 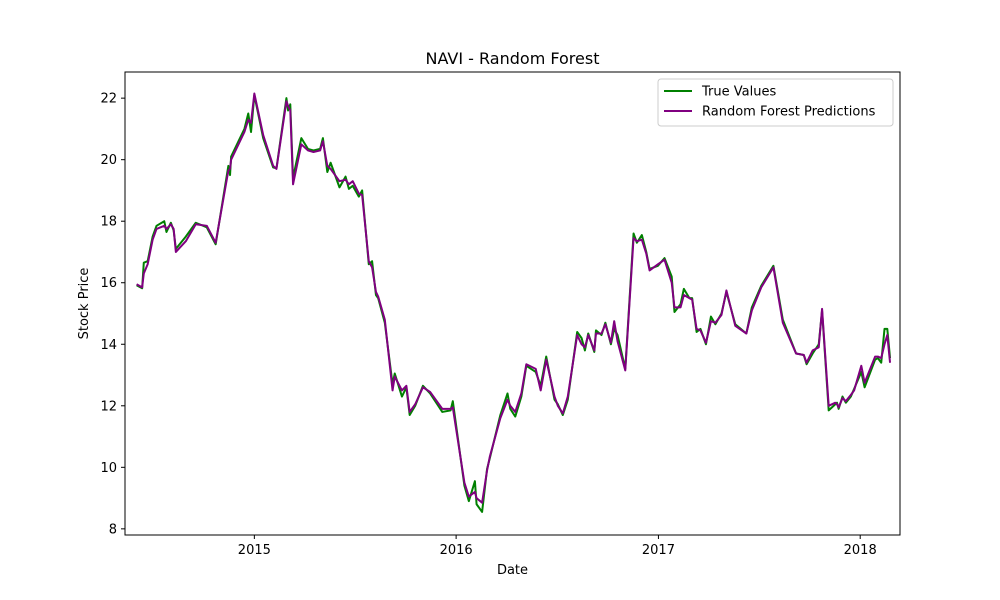 What do you see at coordinates (658, 550) in the screenshot?
I see `x-tick-label: 2017` at bounding box center [658, 550].